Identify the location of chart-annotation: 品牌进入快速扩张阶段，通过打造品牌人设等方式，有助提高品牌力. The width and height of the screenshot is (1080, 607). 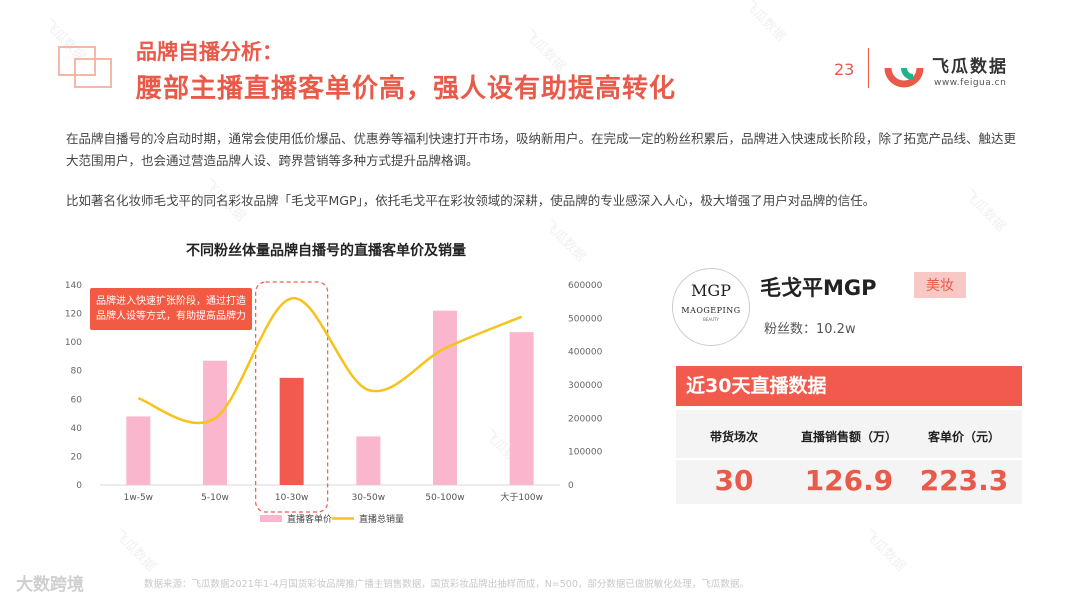
(171, 309).